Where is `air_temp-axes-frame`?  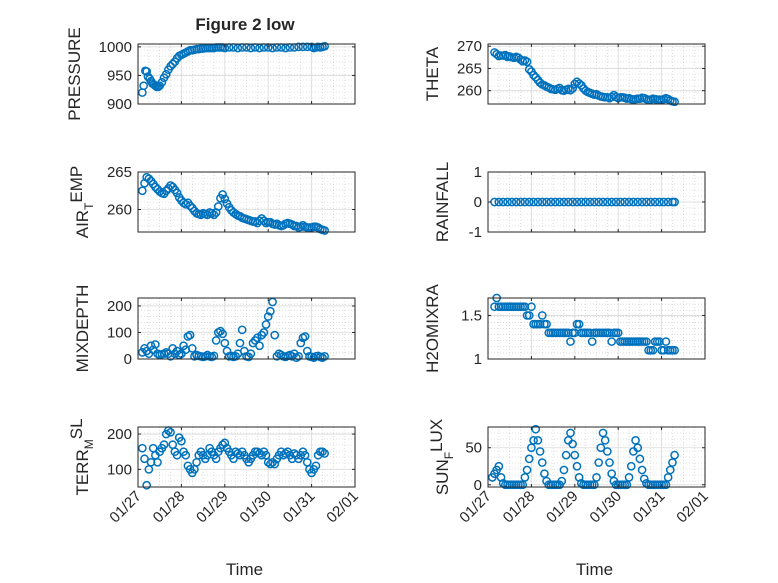 air_temp-axes-frame is located at coordinates (246, 202).